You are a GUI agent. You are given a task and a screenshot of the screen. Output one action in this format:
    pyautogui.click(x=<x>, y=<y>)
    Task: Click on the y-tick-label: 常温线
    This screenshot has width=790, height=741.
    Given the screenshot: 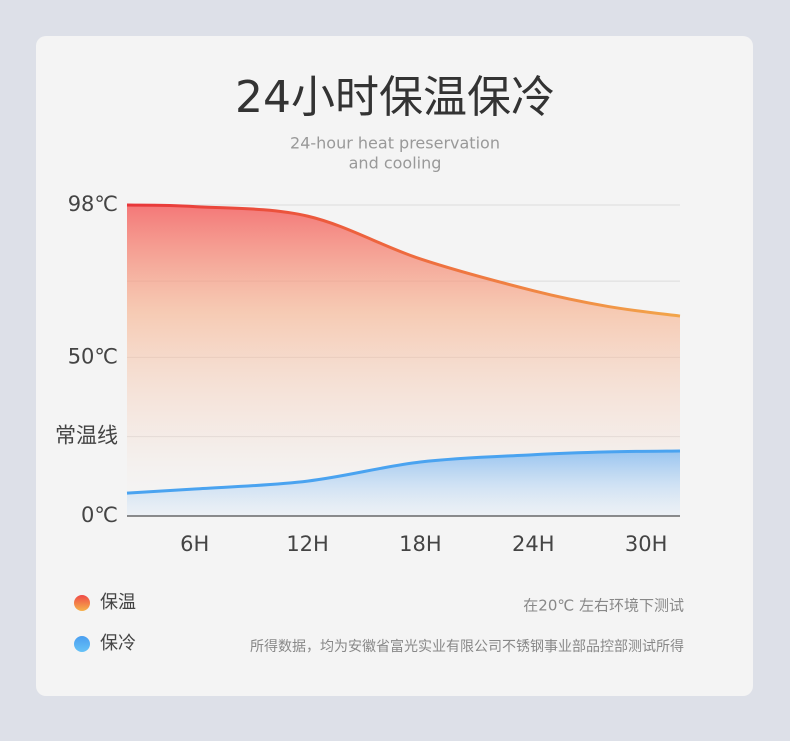 What is the action you would take?
    pyautogui.click(x=86, y=436)
    